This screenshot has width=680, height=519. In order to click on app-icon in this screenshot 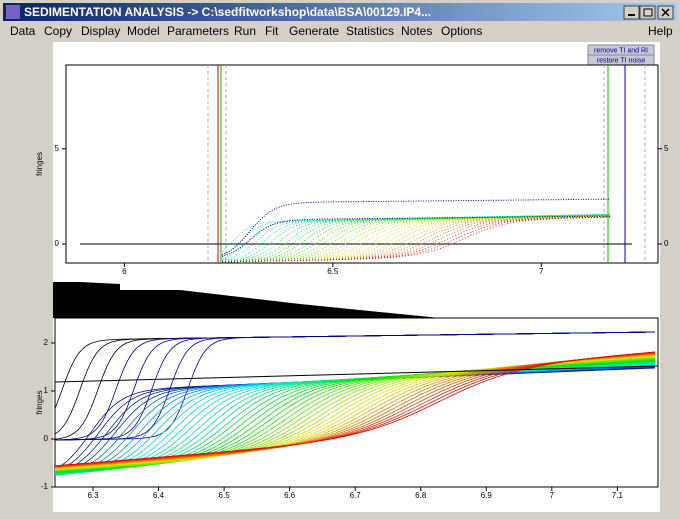, I will do `click(13, 12)`.